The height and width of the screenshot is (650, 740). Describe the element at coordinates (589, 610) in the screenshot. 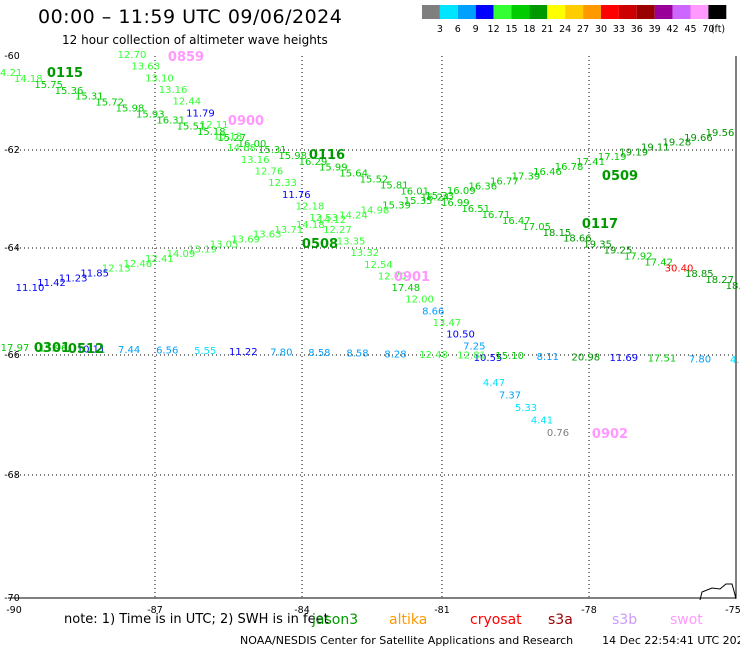

I see `lon-tick-label: -78` at that location.